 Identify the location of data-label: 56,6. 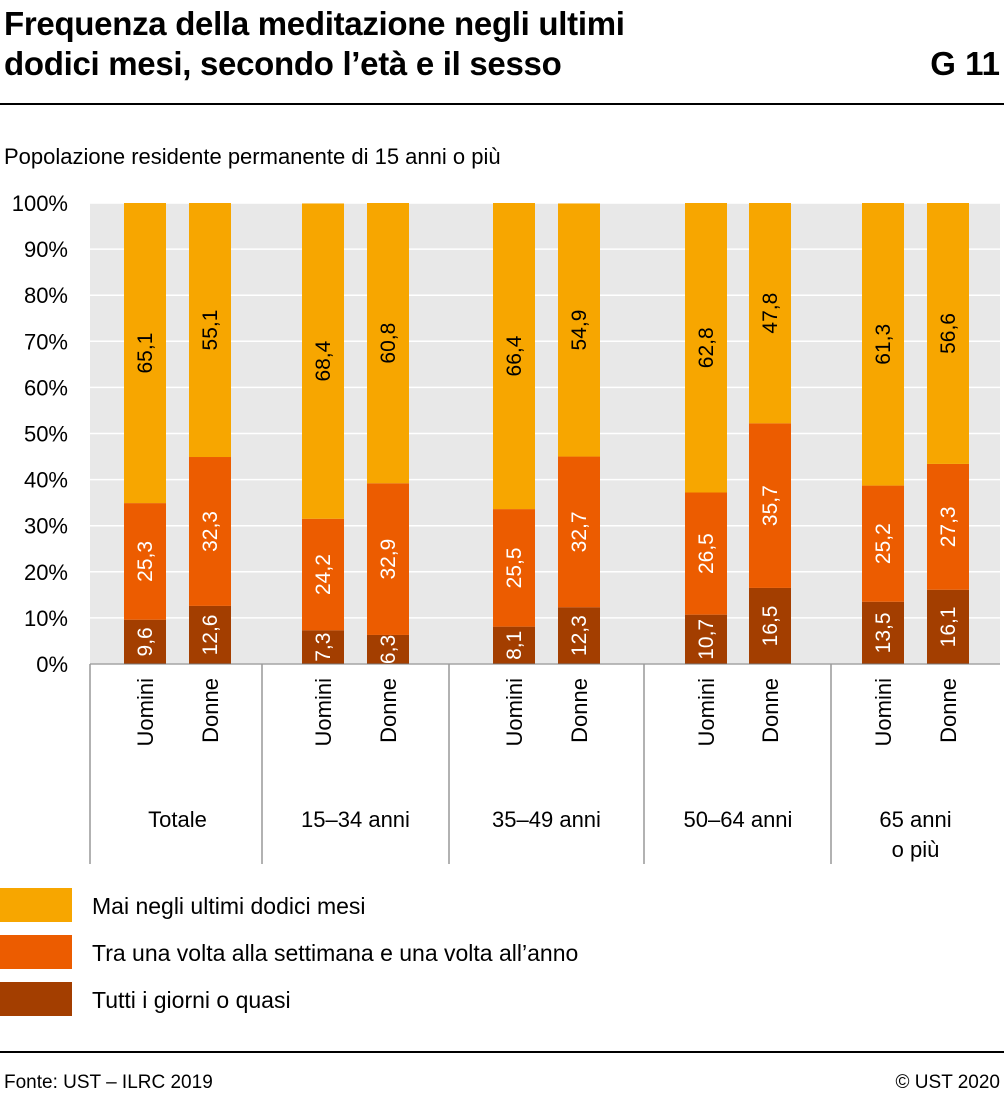
(948, 333).